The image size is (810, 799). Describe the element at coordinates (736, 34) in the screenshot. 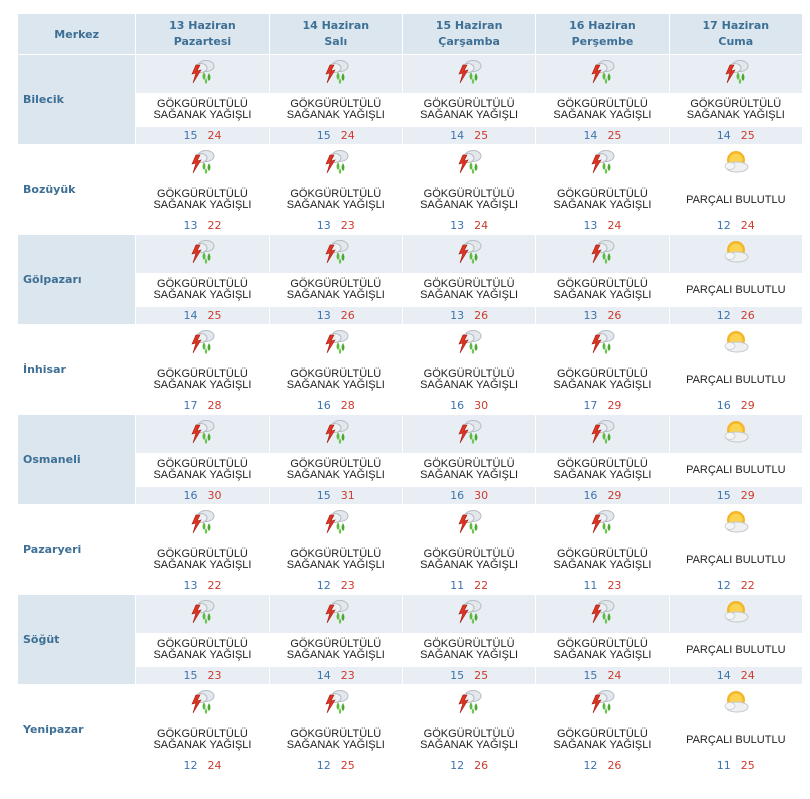

I see `header-day-5: 17 Haziran Cuma` at that location.